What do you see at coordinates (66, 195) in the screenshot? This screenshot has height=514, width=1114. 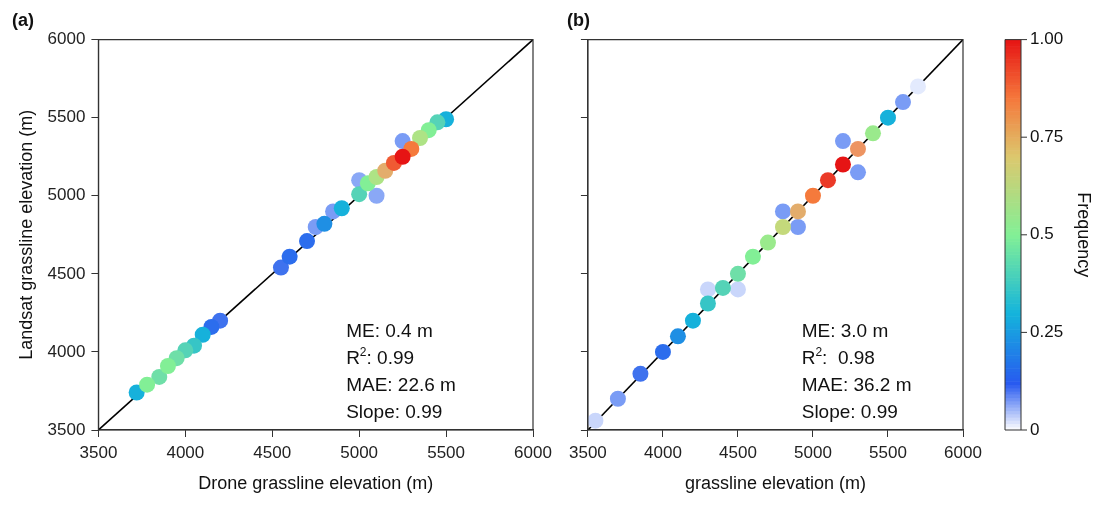 I see `y-tick-label: 5000` at bounding box center [66, 195].